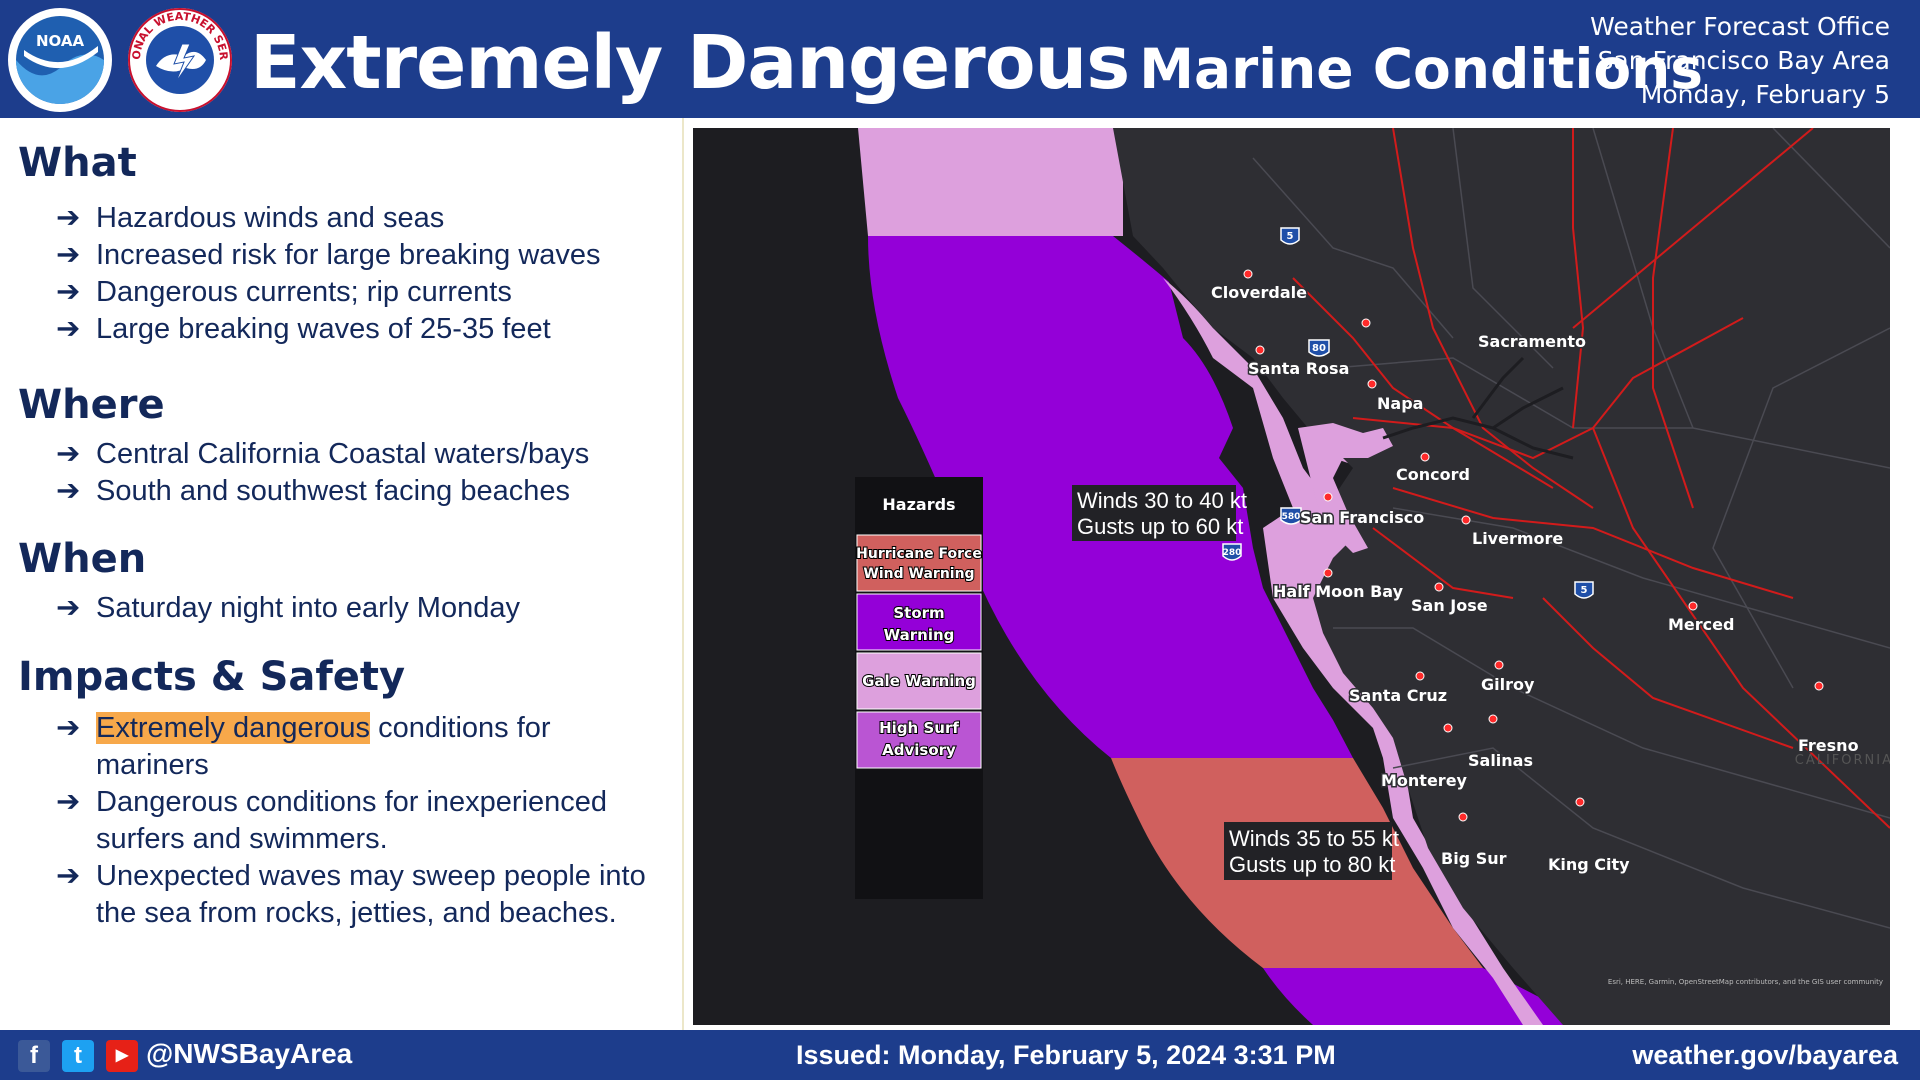  I want to click on when-list: ➔ Saturday night into early Monday, so click(288, 608).